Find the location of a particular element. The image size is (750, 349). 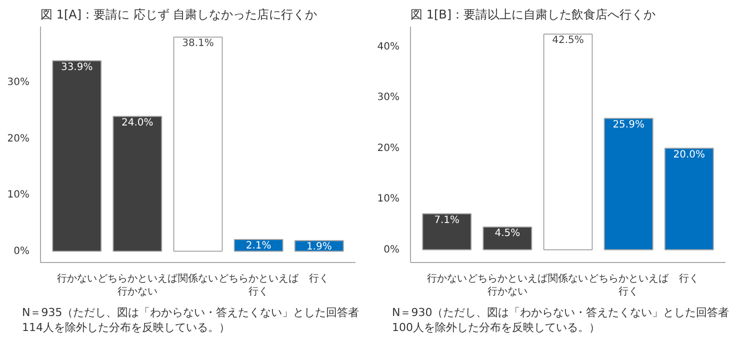

data-label: 1.9% is located at coordinates (319, 247).